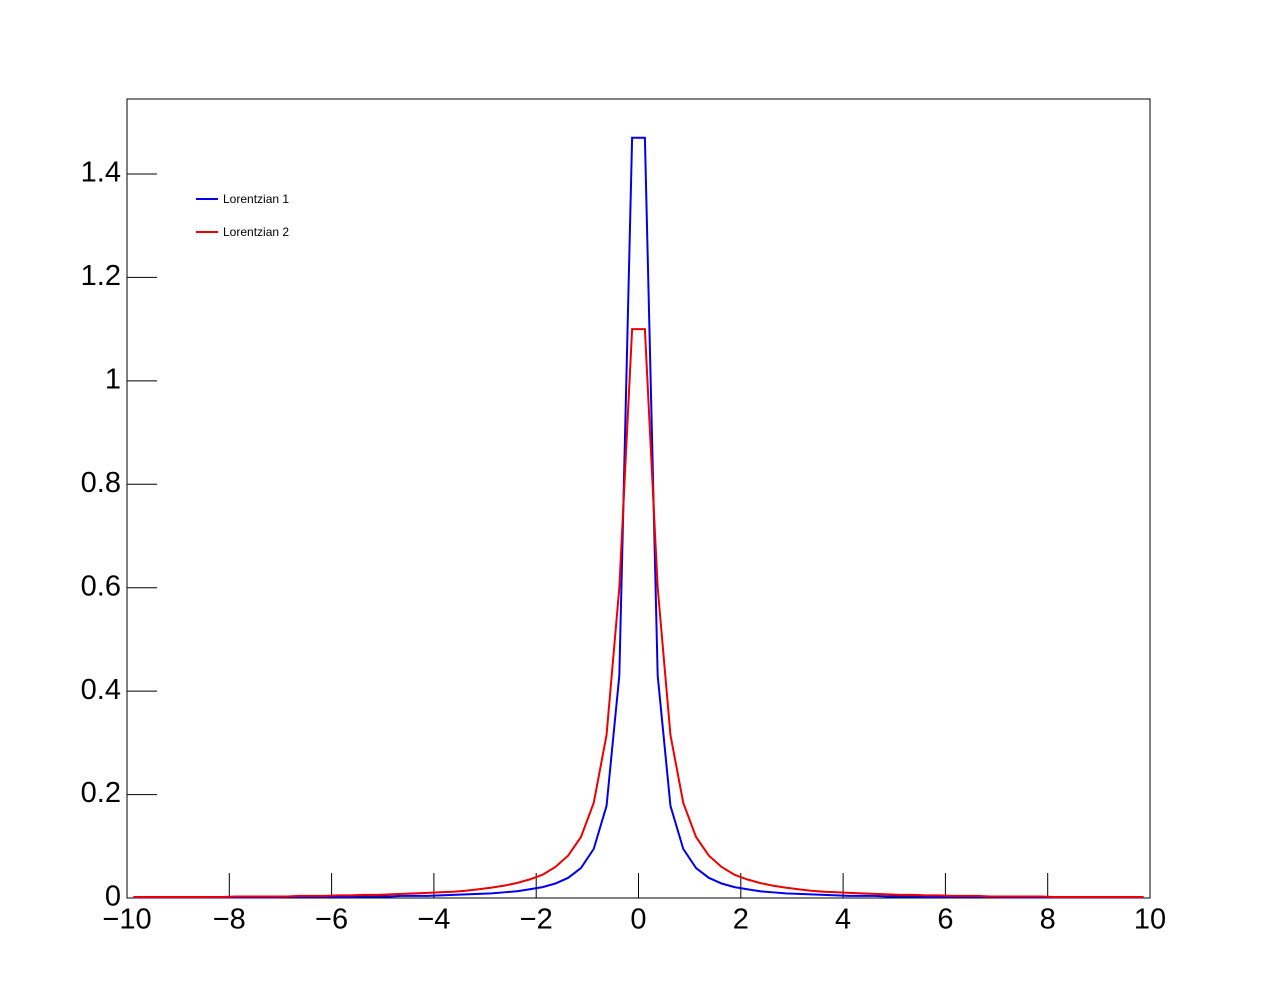  I want to click on legend-label: Lorentzian 2, so click(256, 232).